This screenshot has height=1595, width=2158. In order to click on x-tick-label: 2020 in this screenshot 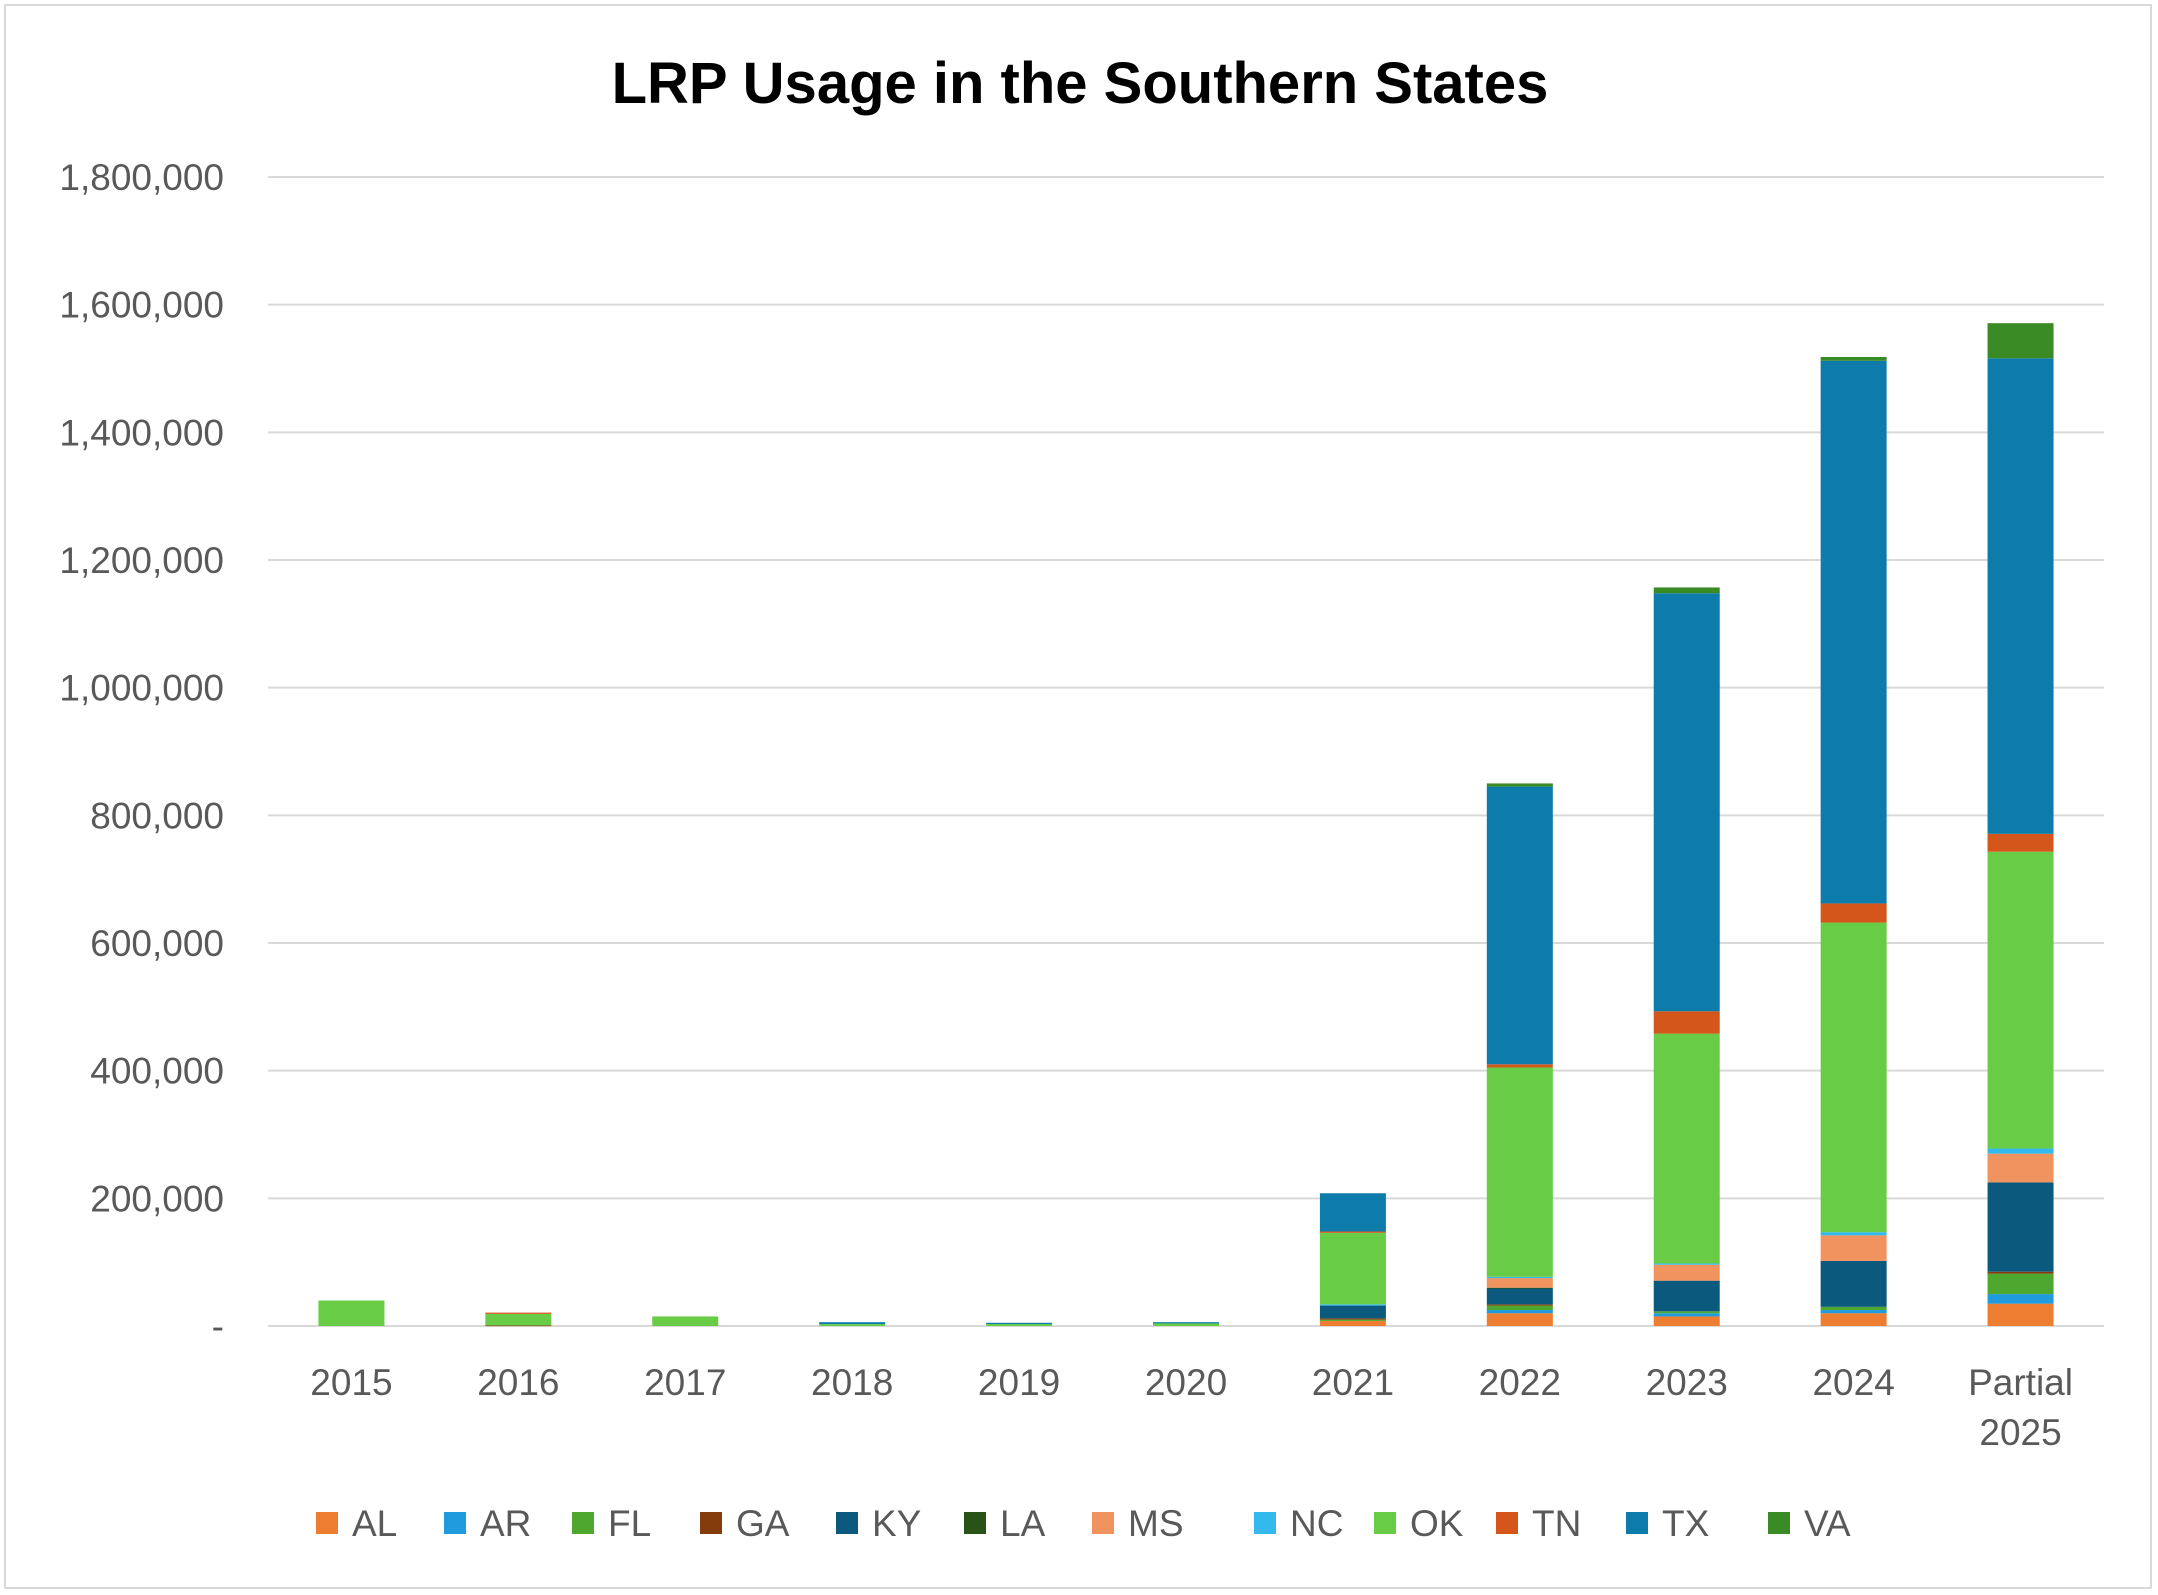, I will do `click(1186, 1382)`.